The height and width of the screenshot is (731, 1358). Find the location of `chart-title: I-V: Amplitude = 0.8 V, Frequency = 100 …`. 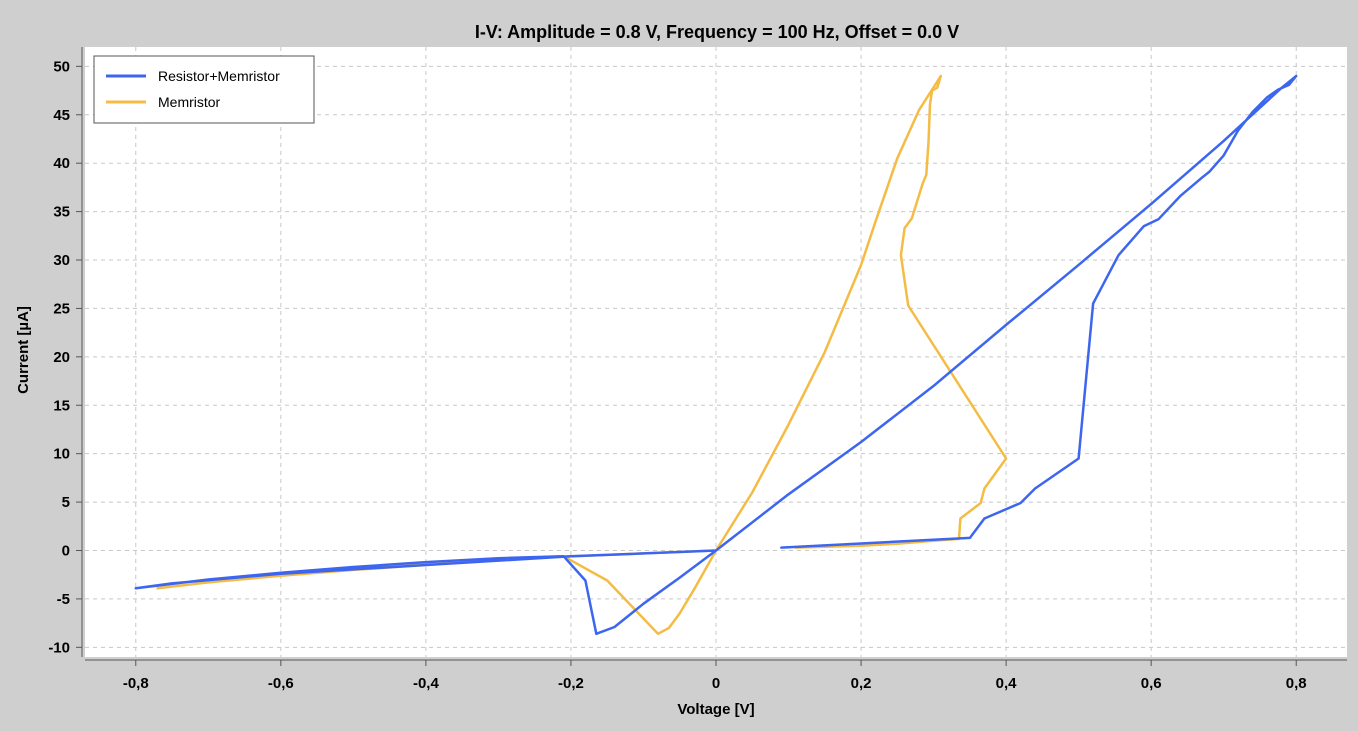

chart-title: I-V: Amplitude = 0.8 V, Frequency = 100 … is located at coordinates (717, 32).